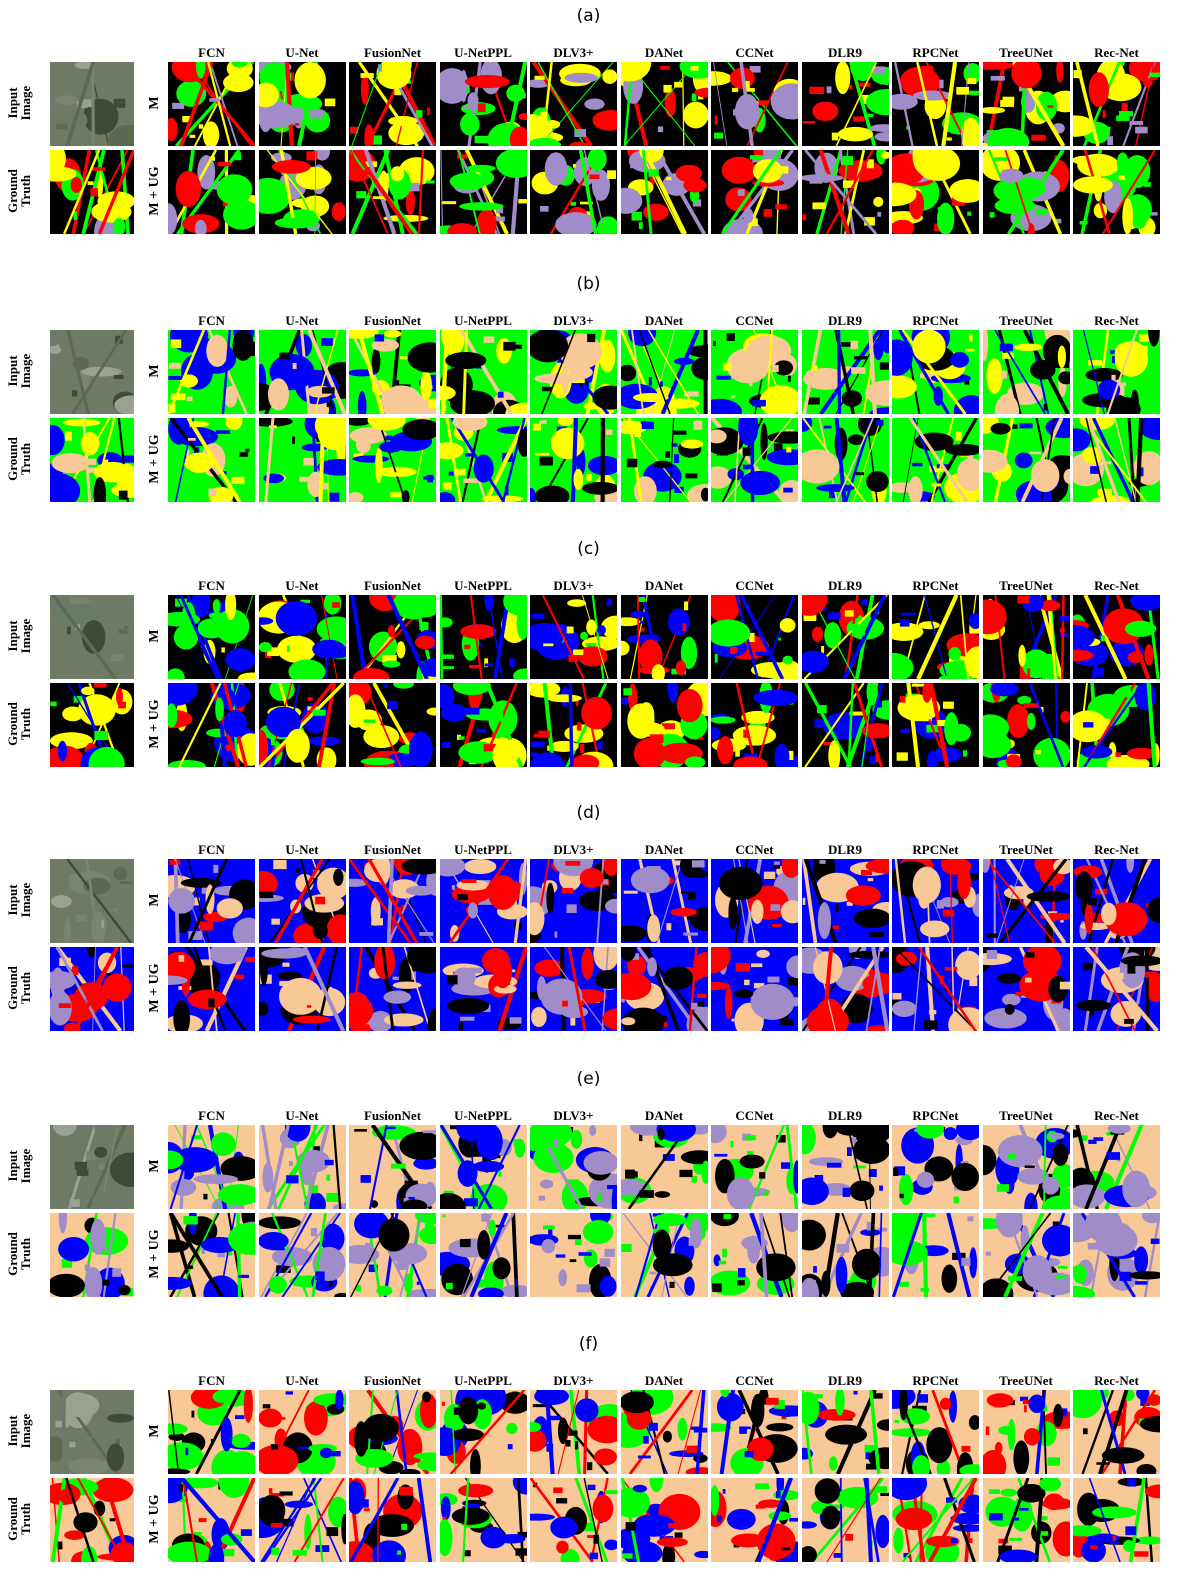  Describe the element at coordinates (588, 284) in the screenshot. I see `panel-label: (b)` at that location.